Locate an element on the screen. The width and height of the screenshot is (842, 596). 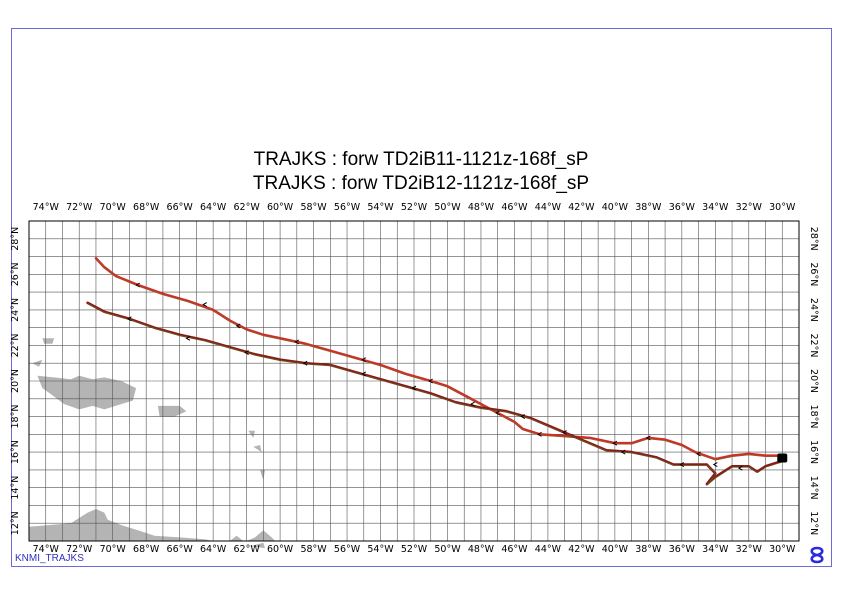
lon-label-top: 62°W is located at coordinates (246, 207).